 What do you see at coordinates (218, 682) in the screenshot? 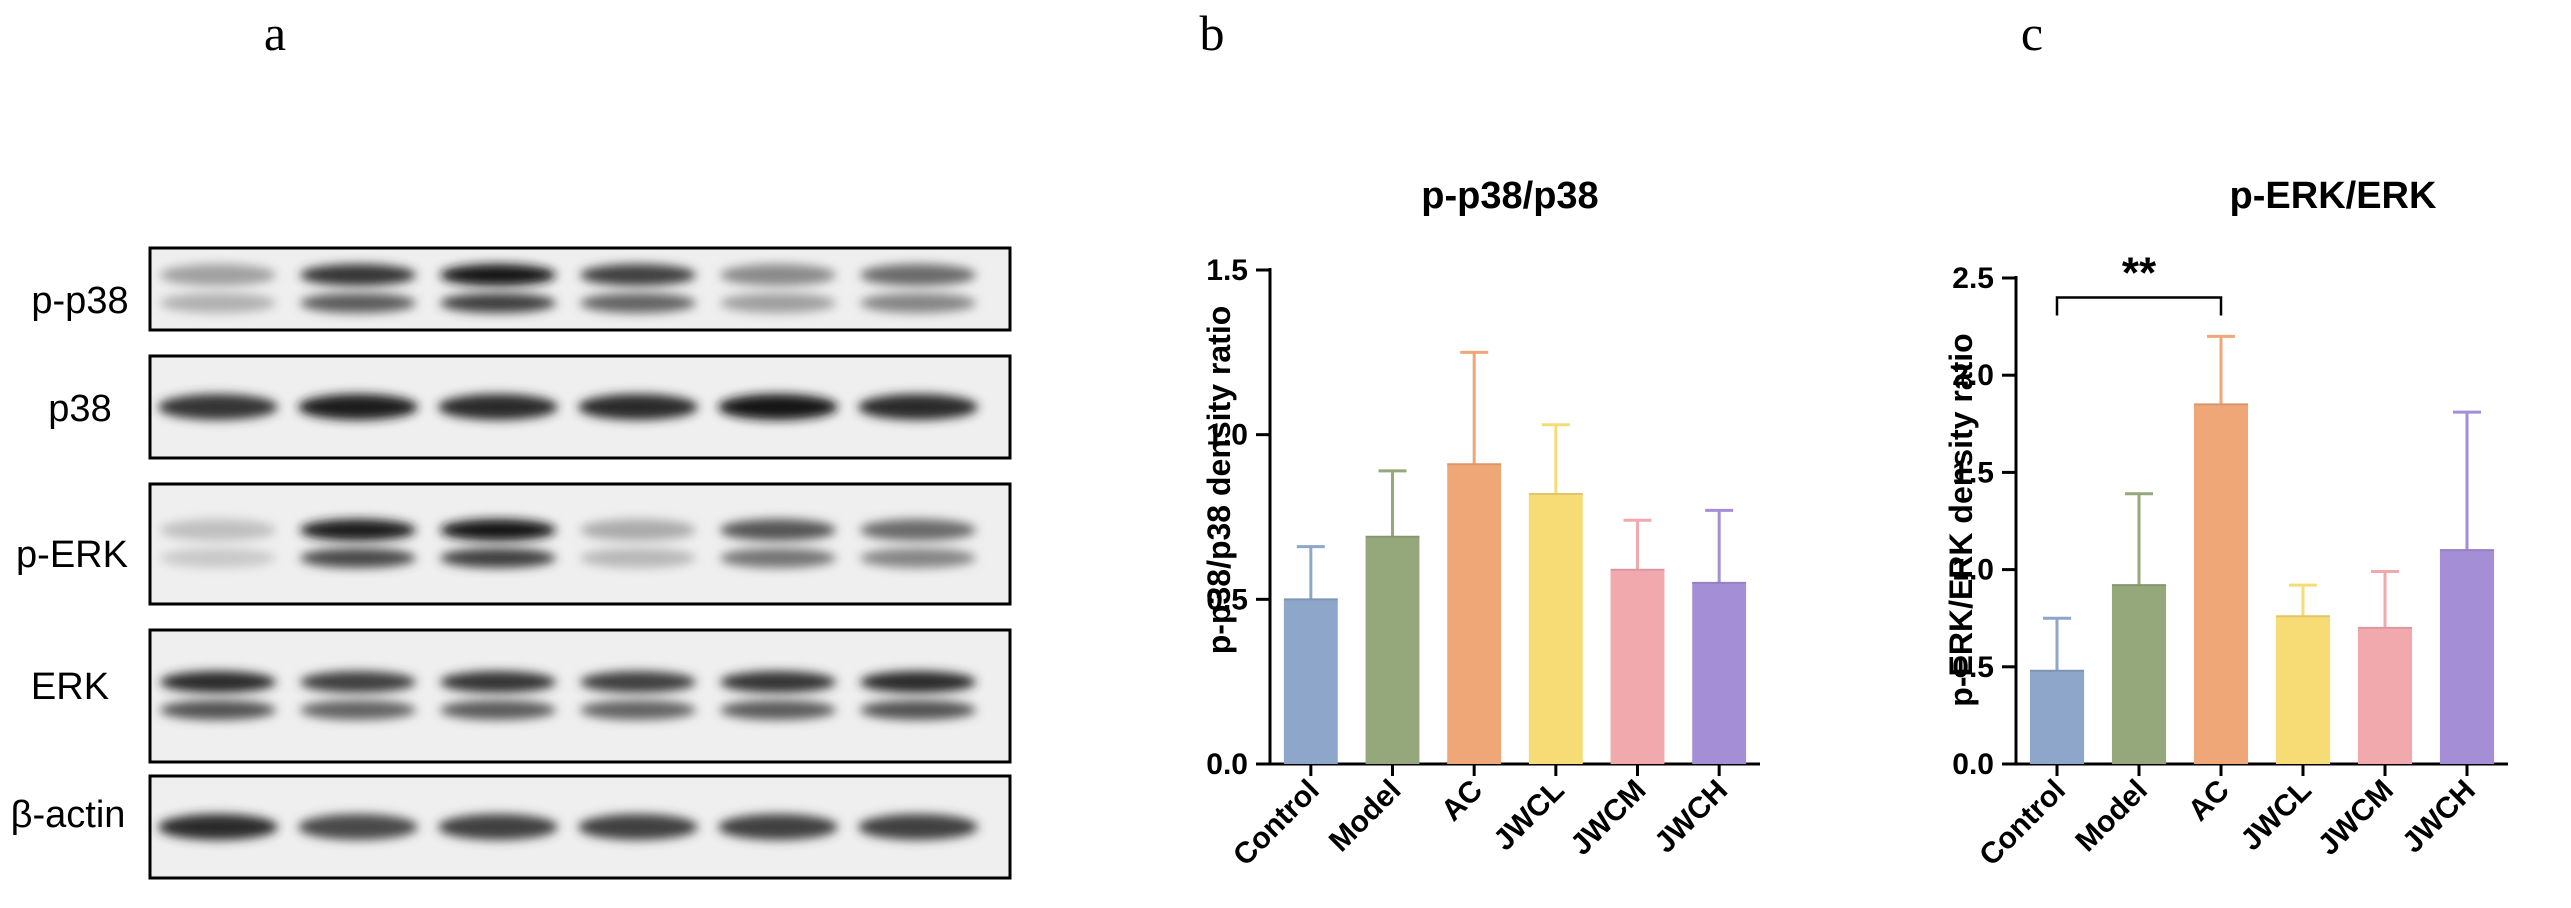
I see `blot-band-erk-1-upper` at bounding box center [218, 682].